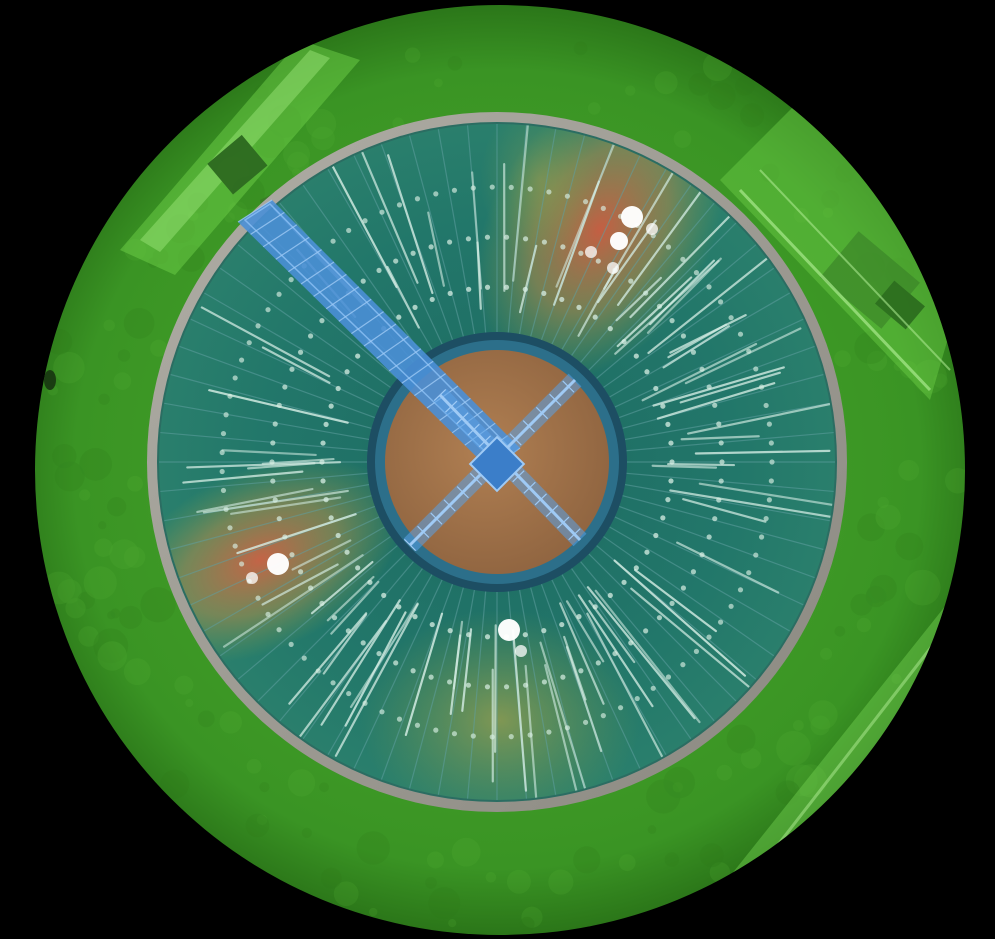 This screenshot has height=939, width=995. I want to click on x-brace-structure, so click(495, 462).